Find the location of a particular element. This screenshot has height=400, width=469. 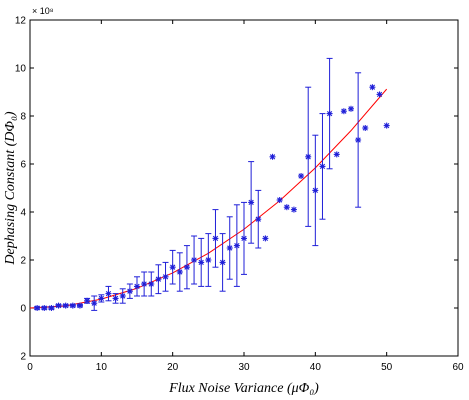

y-scale-label: × 10⁸ is located at coordinates (43, 11).